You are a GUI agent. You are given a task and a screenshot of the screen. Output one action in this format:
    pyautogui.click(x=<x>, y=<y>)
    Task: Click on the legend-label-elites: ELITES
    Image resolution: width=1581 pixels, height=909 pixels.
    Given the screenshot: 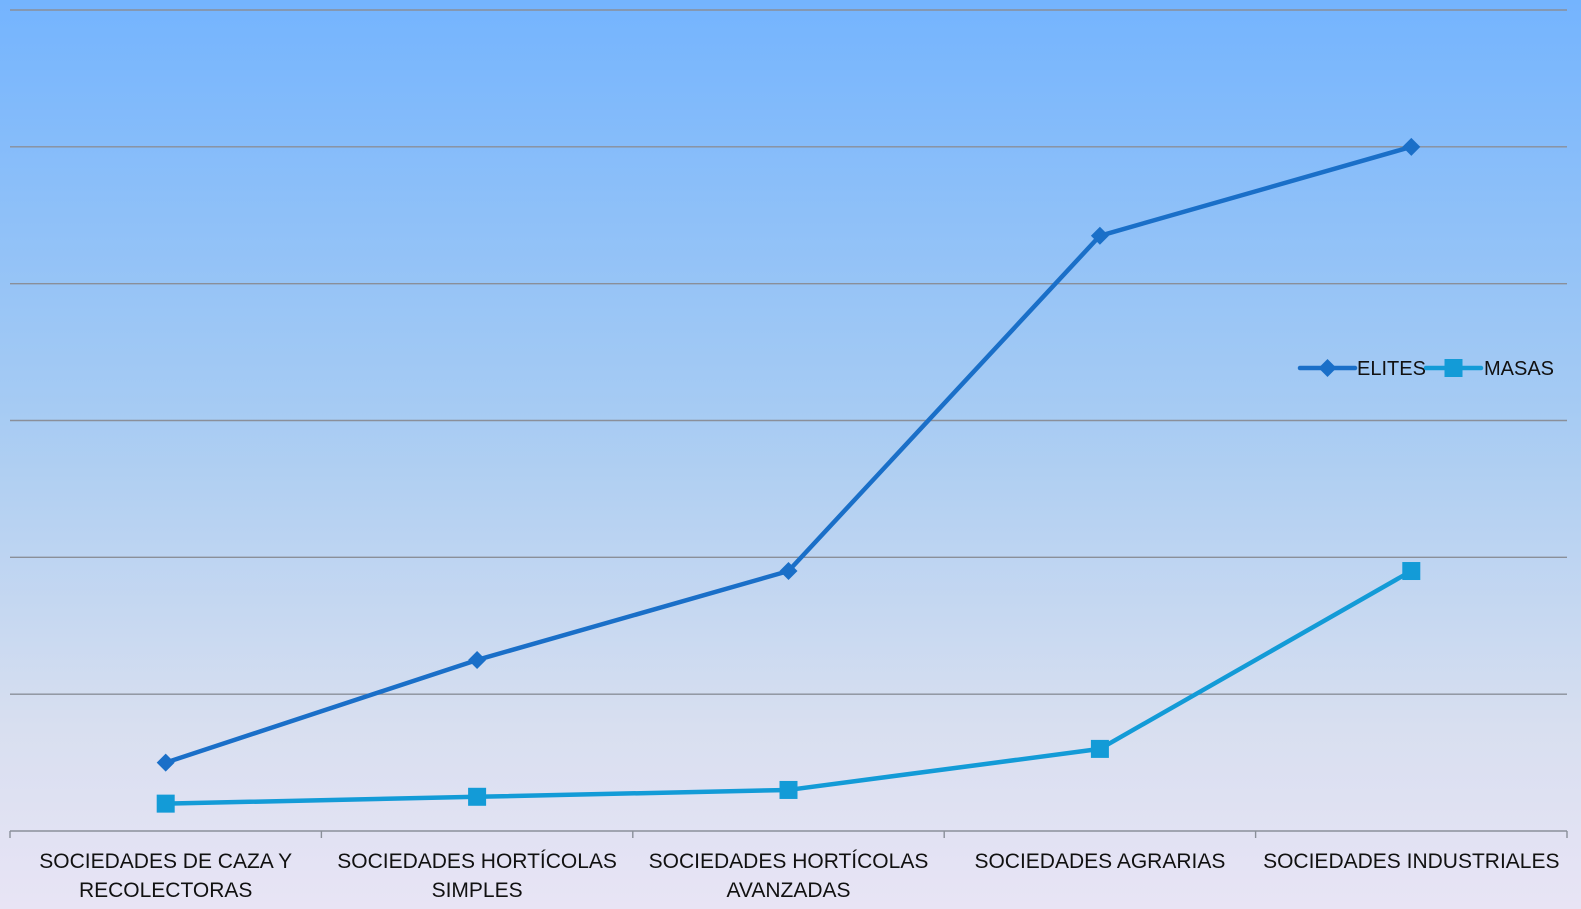 What is the action you would take?
    pyautogui.click(x=1391, y=369)
    